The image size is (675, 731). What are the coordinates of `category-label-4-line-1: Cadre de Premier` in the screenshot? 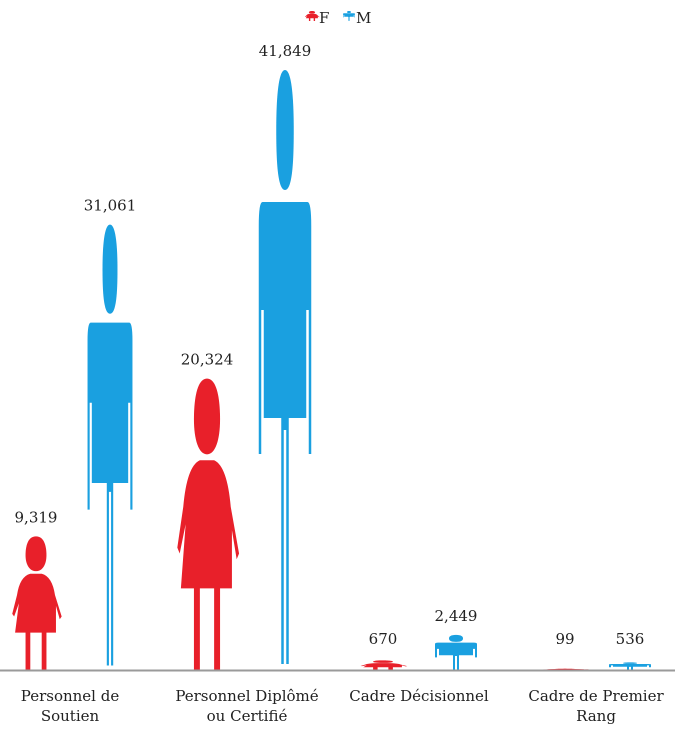 It's located at (596, 696).